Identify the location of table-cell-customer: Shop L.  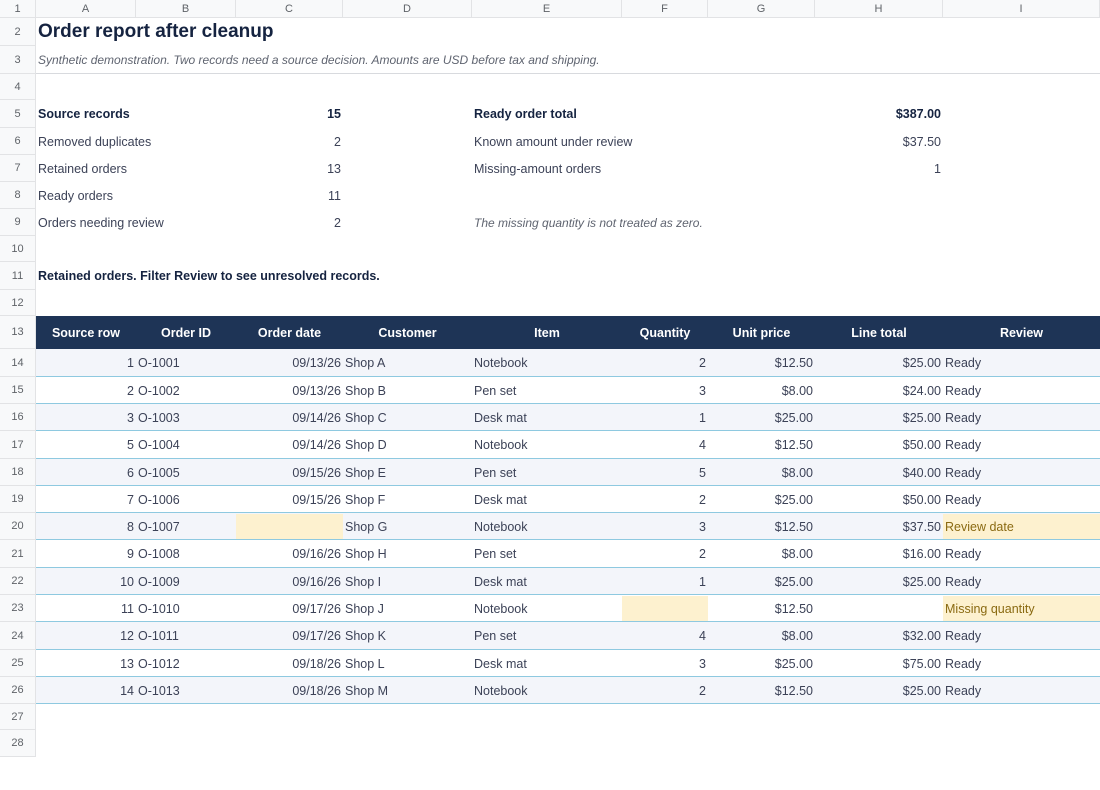
(365, 663).